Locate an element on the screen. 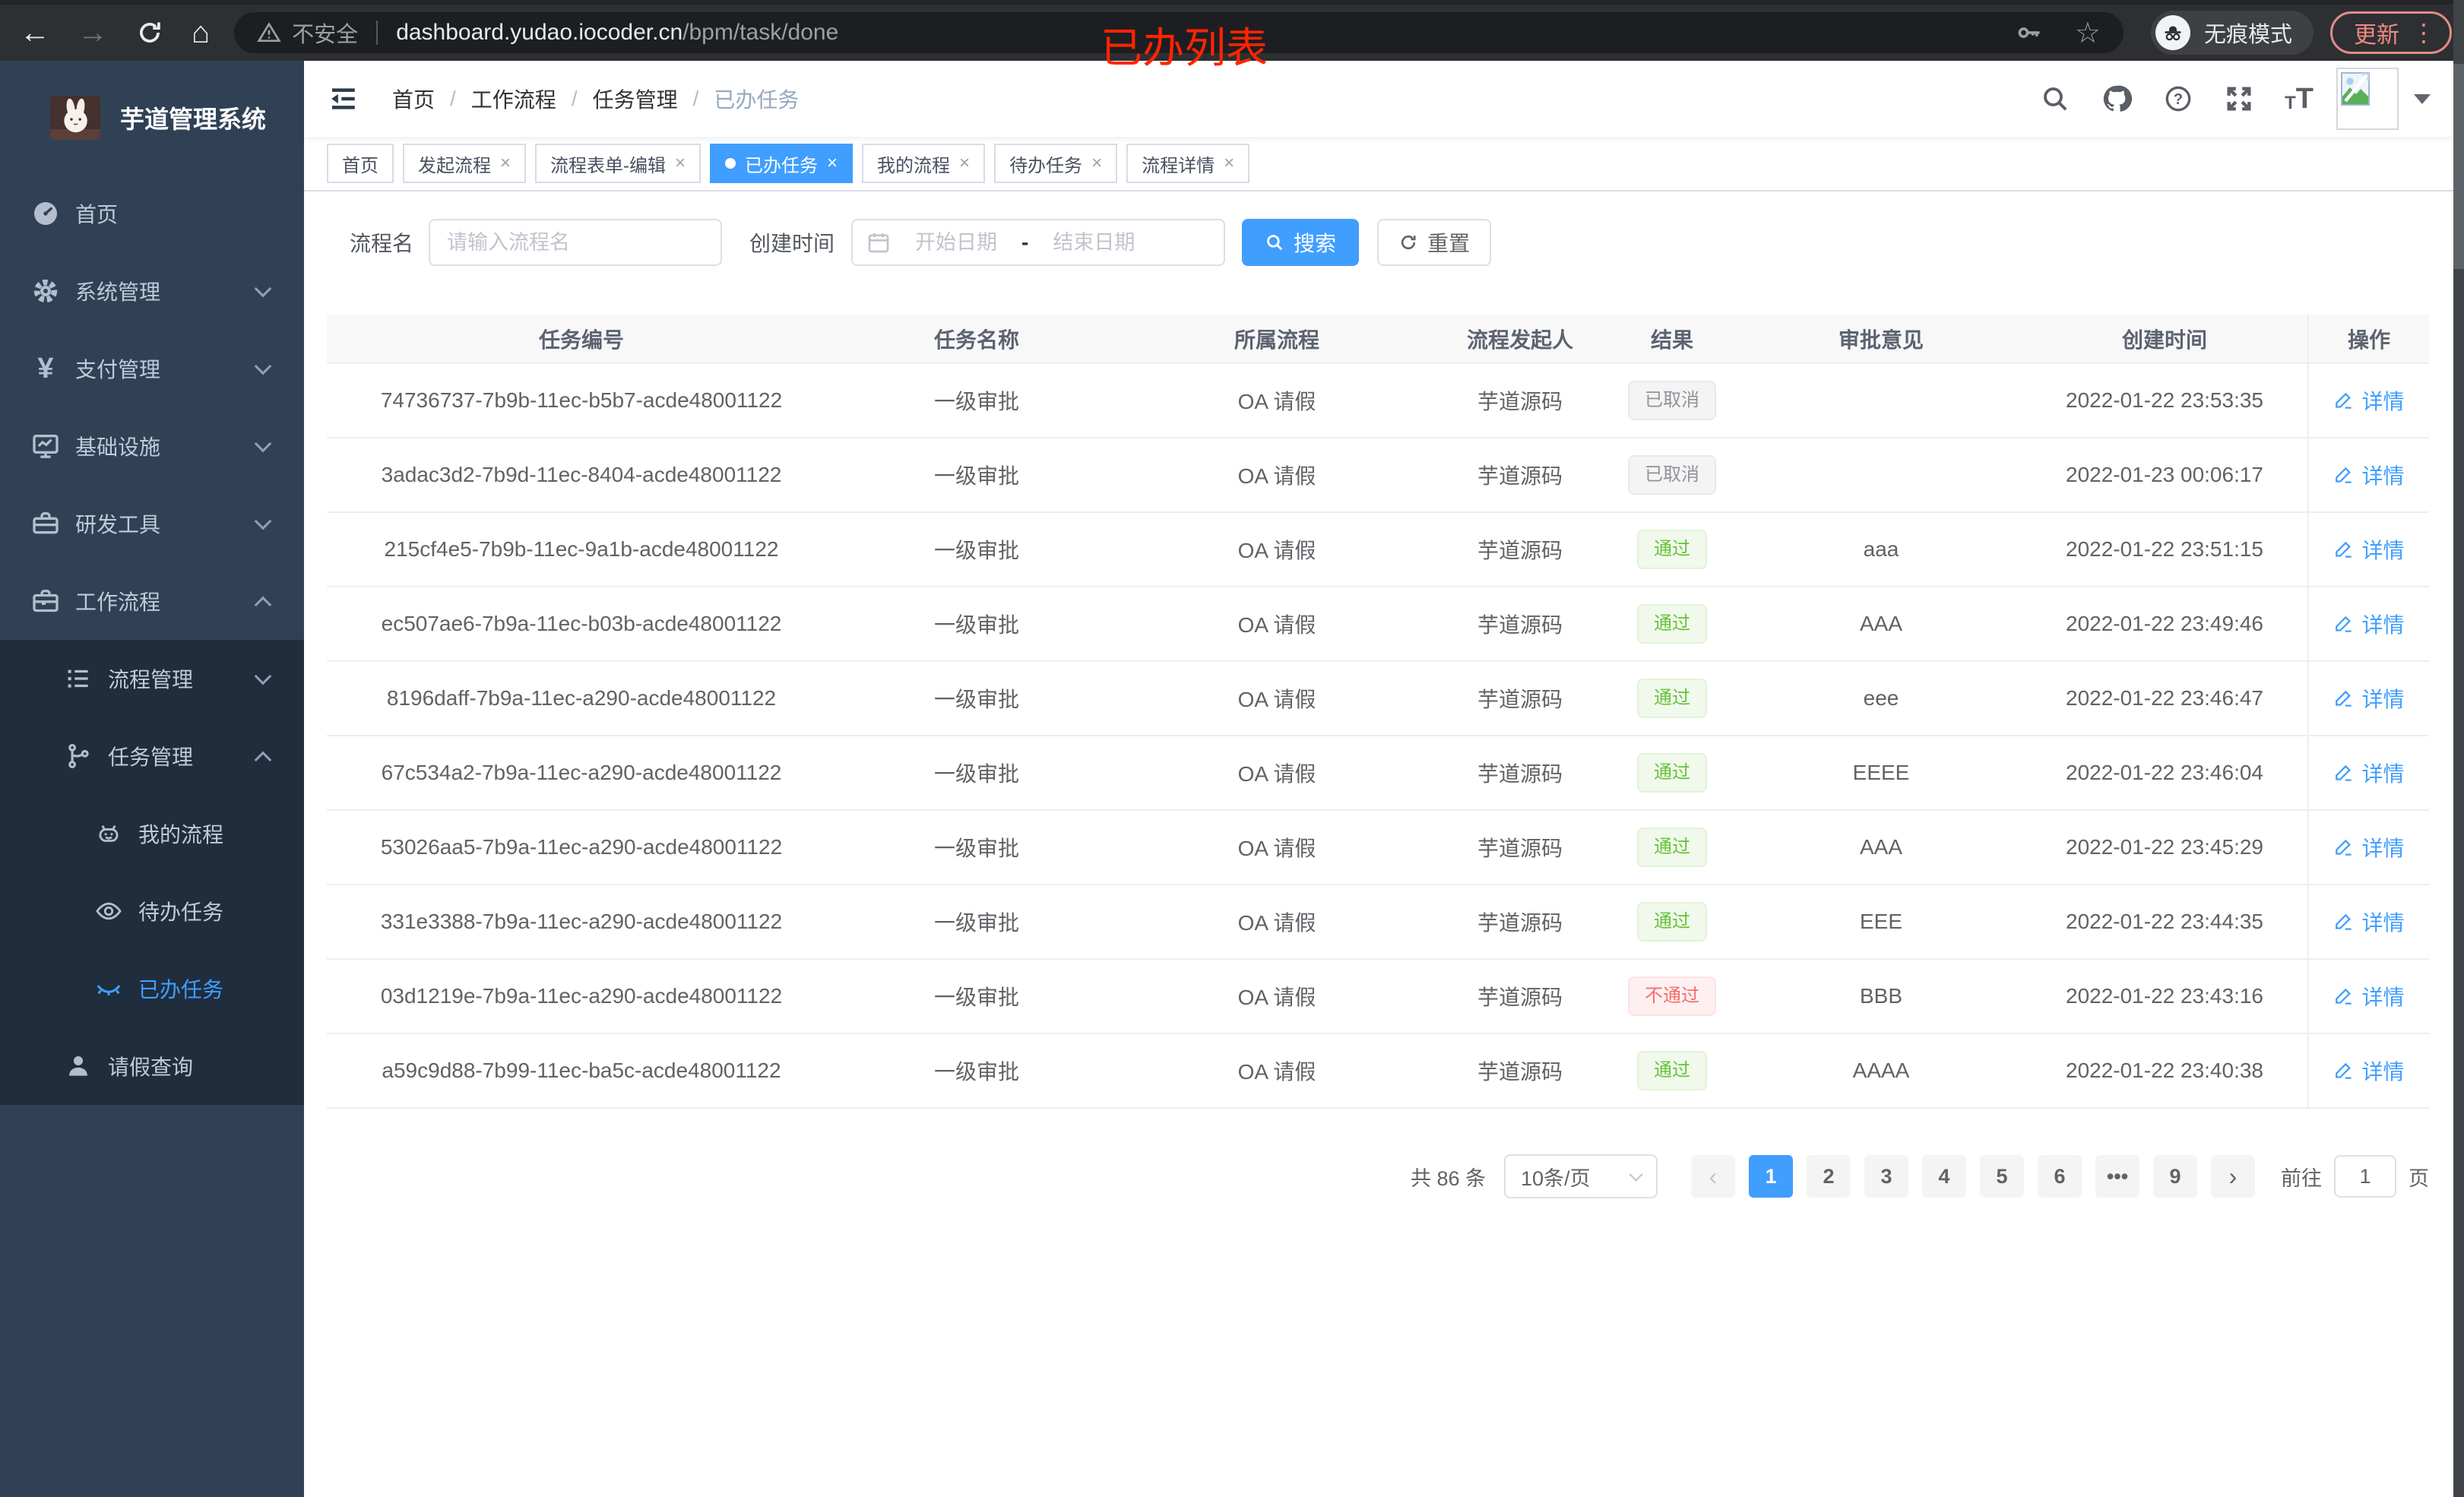 The width and height of the screenshot is (2464, 1497). result-badge: 已取消 is located at coordinates (1672, 475).